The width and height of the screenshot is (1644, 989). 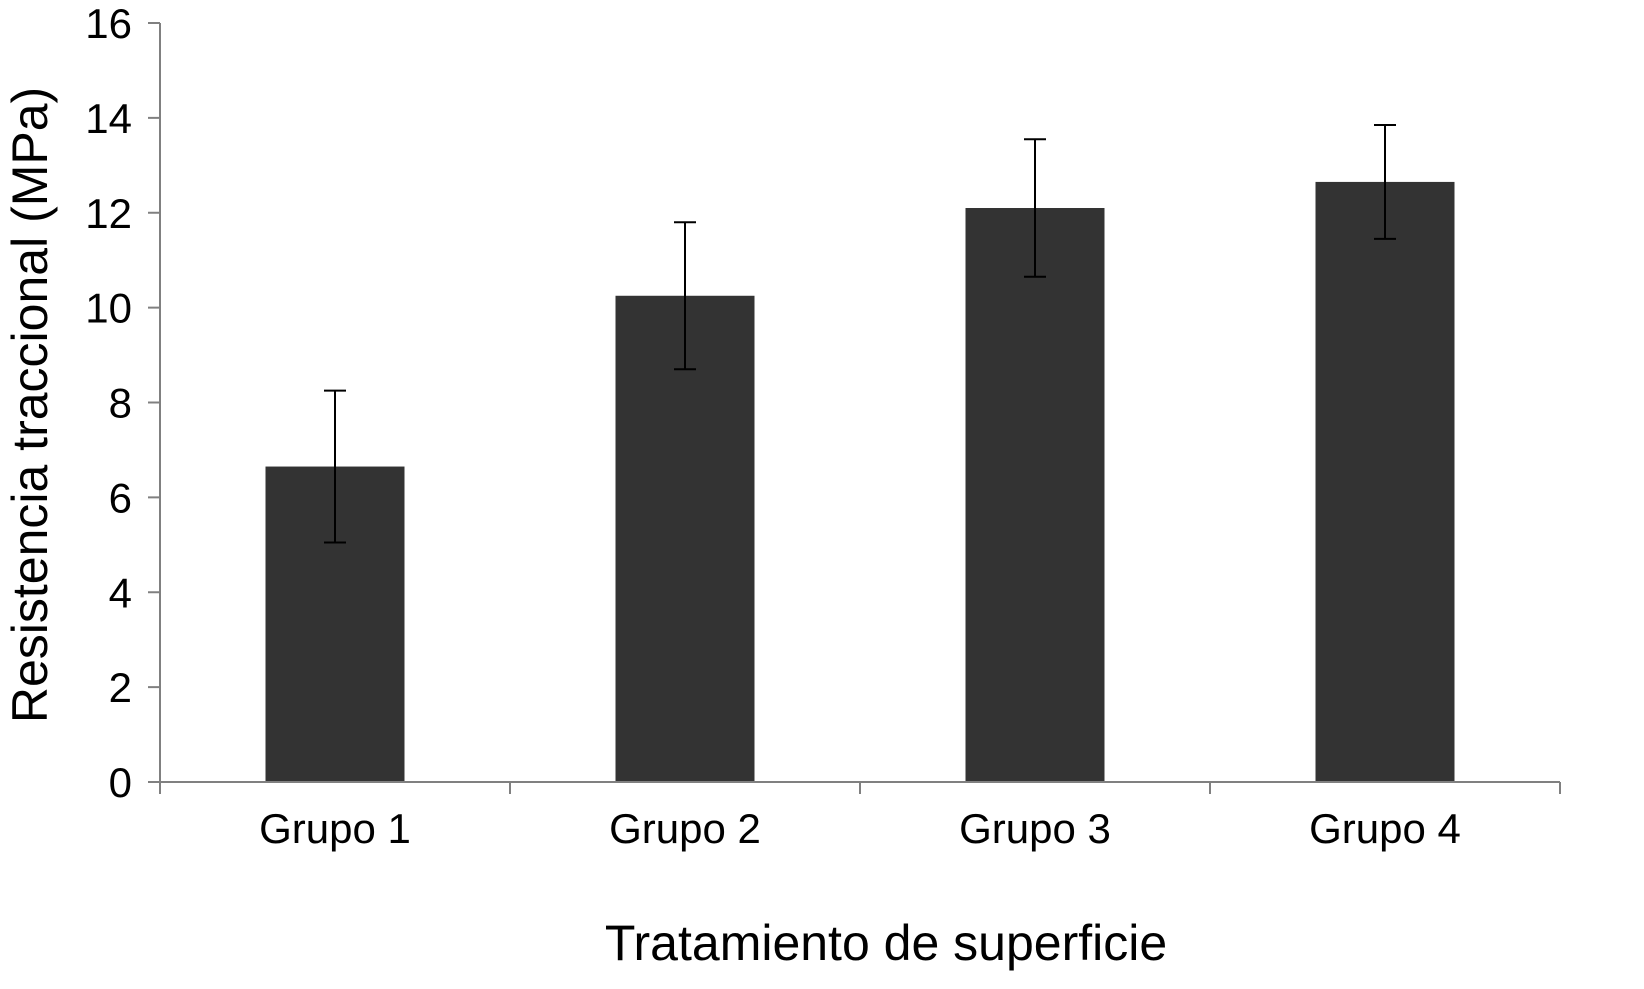 What do you see at coordinates (120, 782) in the screenshot?
I see `y-tick-label: 0` at bounding box center [120, 782].